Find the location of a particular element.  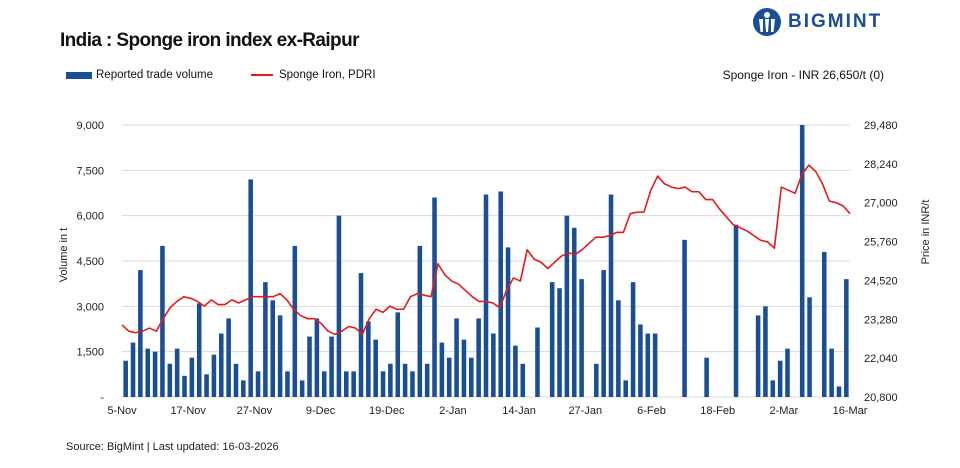

y-left-tick-label: 9,000 is located at coordinates (90, 126).